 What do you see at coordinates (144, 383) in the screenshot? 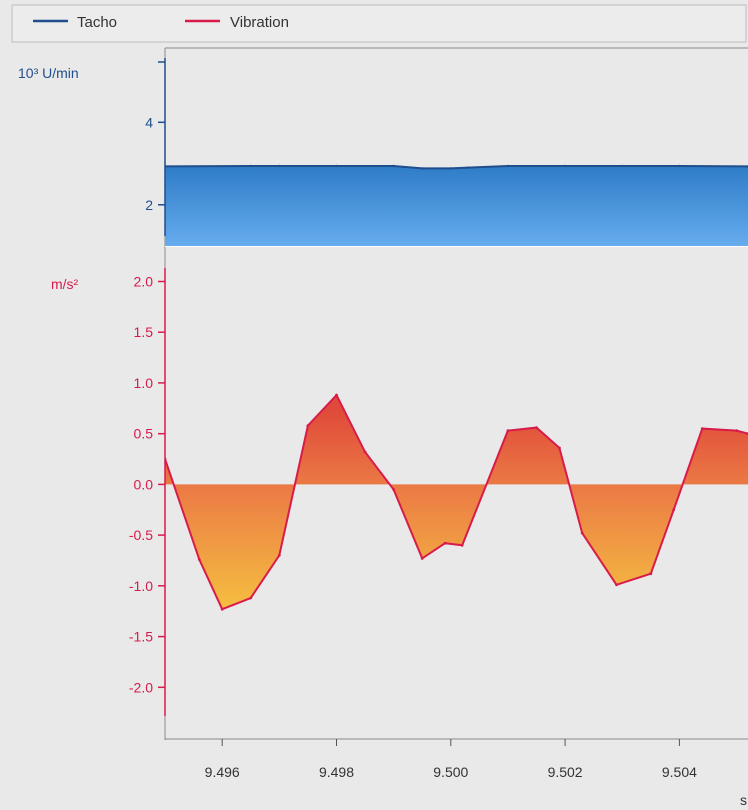
I see `vibration-y-tick-label: 1.0` at bounding box center [144, 383].